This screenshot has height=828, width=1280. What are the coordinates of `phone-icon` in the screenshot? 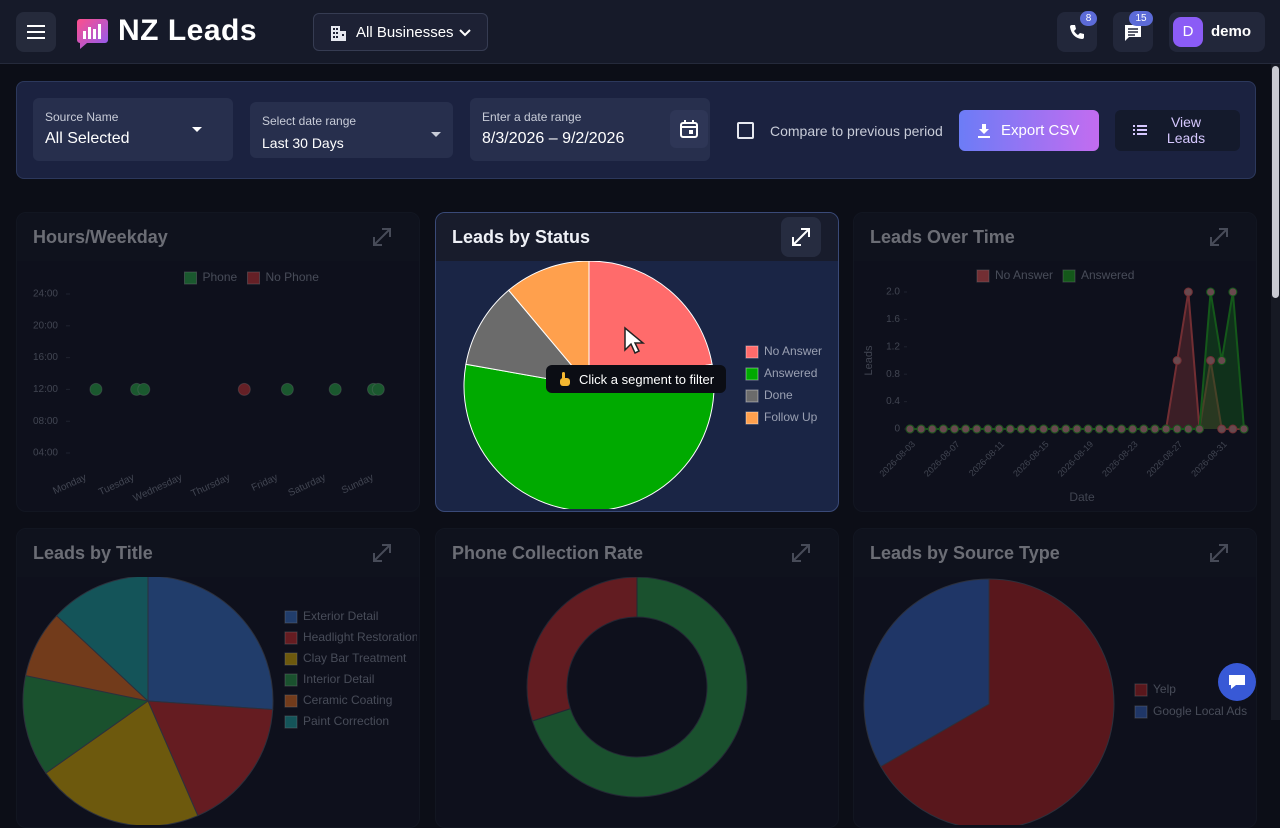 It's located at (1077, 32).